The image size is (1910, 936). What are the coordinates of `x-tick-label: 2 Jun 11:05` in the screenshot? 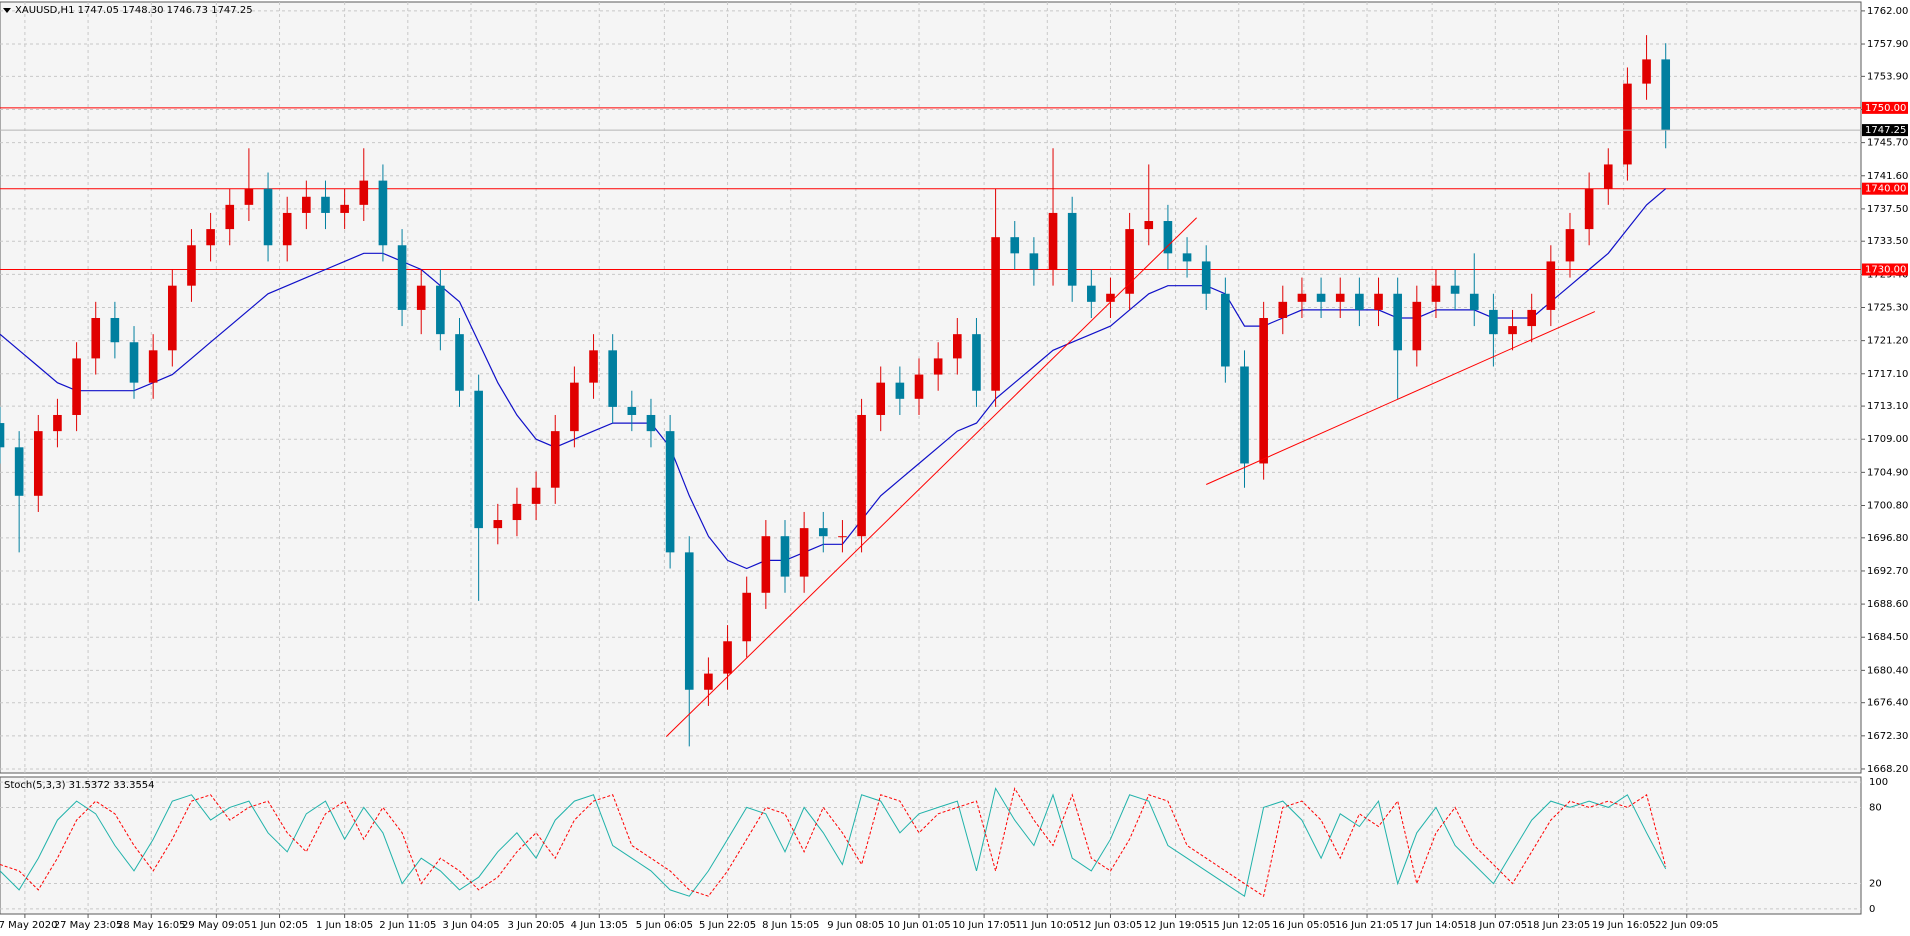 It's located at (407, 925).